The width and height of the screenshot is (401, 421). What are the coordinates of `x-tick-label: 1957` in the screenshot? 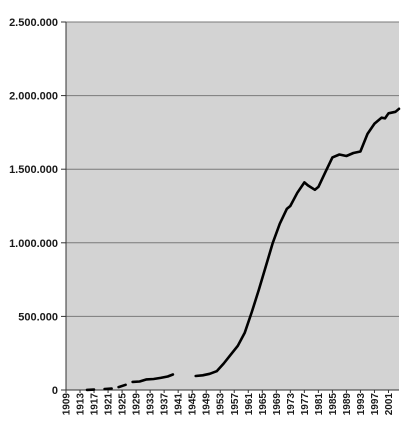 It's located at (235, 404).